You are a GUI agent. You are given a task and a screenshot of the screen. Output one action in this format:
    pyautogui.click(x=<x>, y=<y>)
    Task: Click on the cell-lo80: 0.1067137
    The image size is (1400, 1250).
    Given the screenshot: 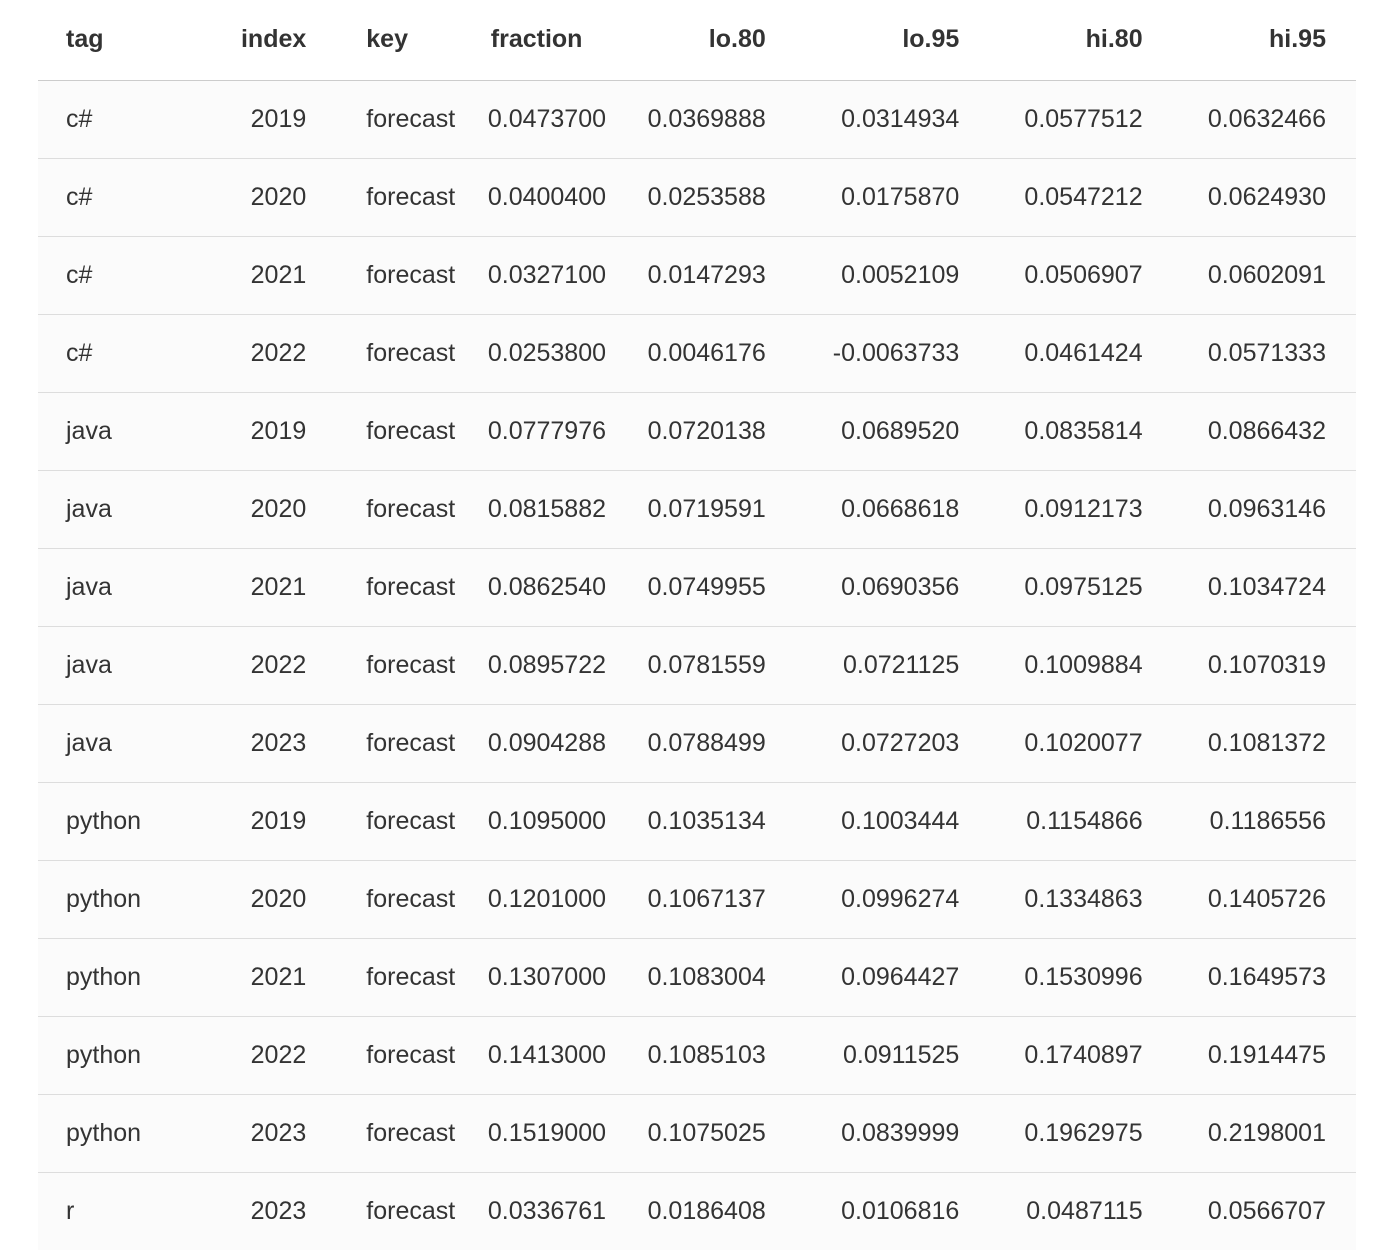 What is the action you would take?
    pyautogui.click(x=704, y=899)
    